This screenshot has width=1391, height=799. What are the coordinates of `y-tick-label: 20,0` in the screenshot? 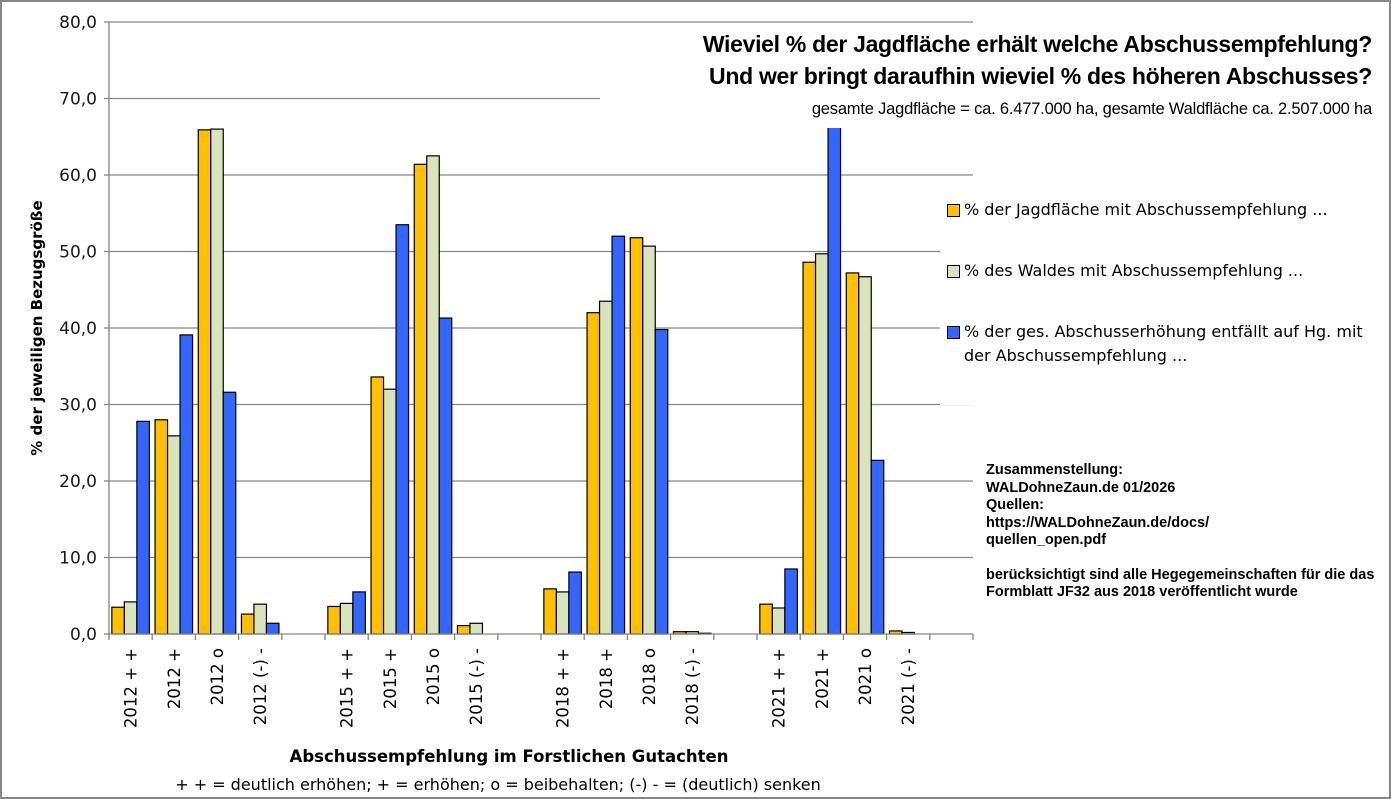 It's located at (78, 482).